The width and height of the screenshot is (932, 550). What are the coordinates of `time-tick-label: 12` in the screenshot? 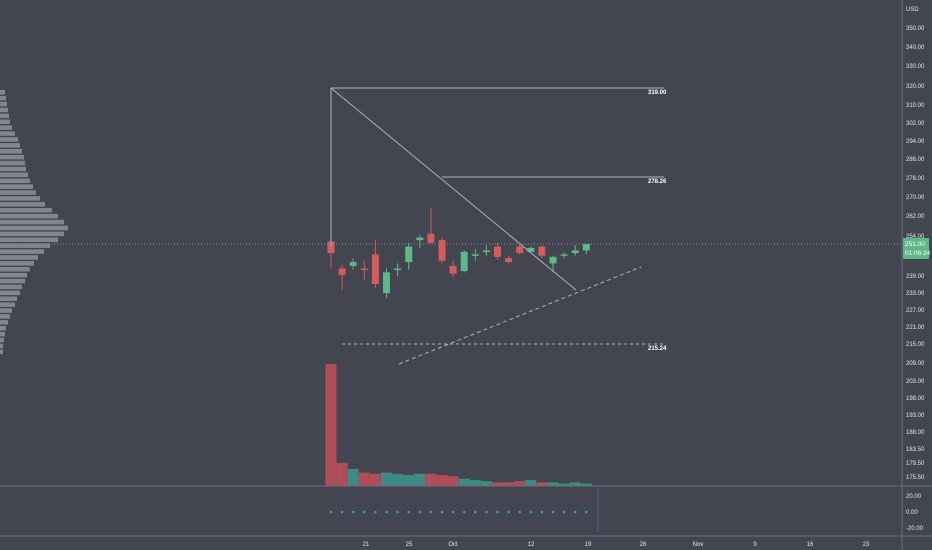 It's located at (531, 545).